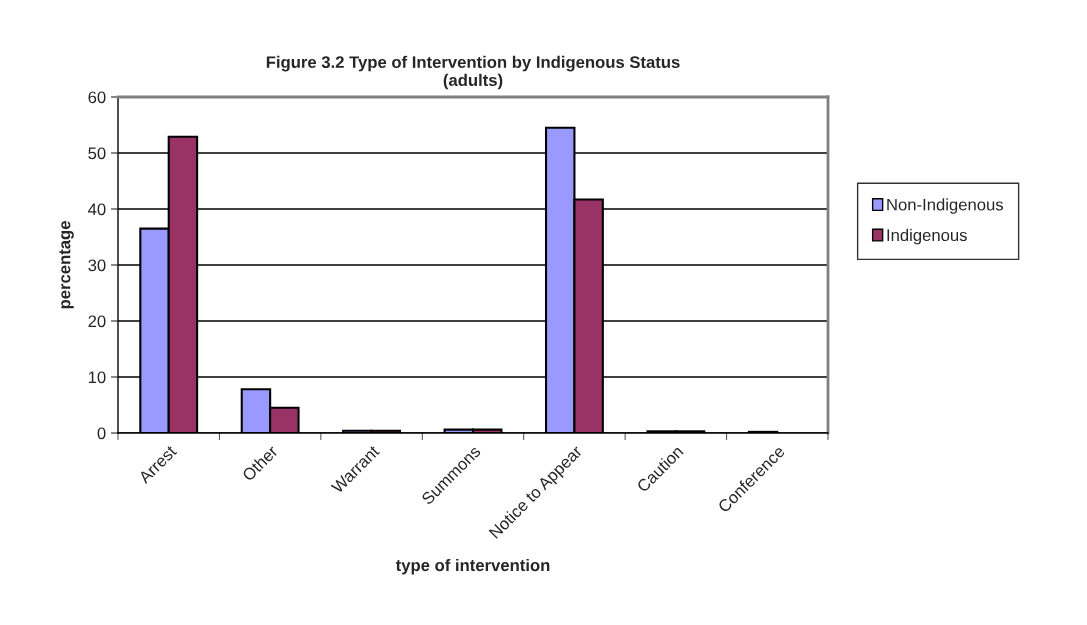 The height and width of the screenshot is (625, 1087). I want to click on legend-label: Non-Indigenous, so click(945, 206).